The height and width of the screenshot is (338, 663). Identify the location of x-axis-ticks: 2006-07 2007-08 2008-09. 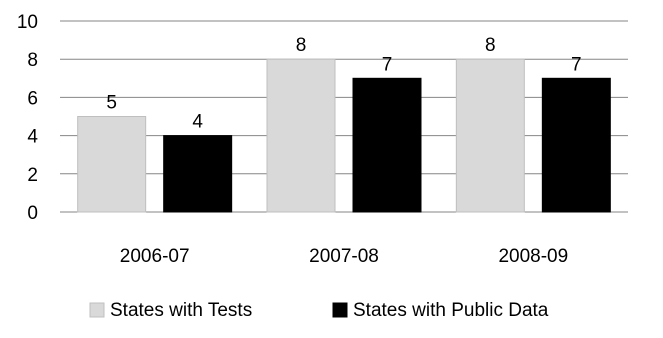
(344, 256).